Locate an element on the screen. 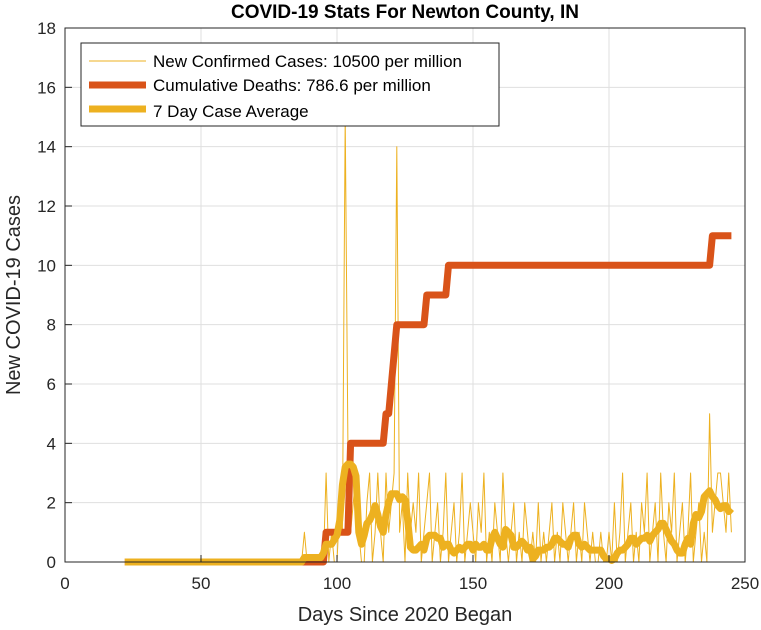 The width and height of the screenshot is (761, 630). y-tick-label: 0 is located at coordinates (51, 562).